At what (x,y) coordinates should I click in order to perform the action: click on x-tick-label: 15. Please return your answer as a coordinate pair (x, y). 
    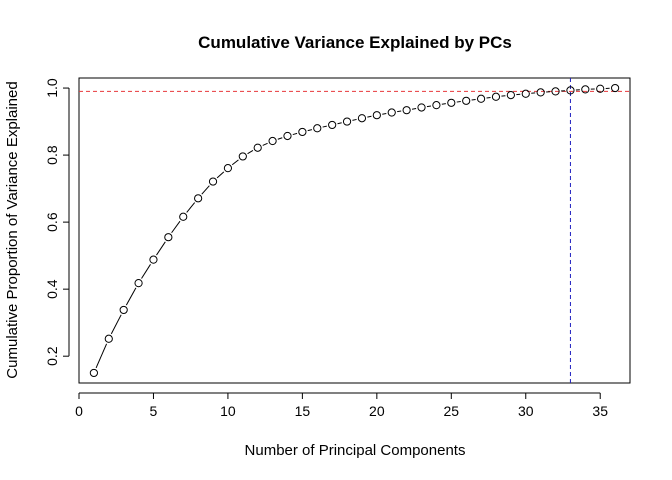
    Looking at the image, I should click on (303, 411).